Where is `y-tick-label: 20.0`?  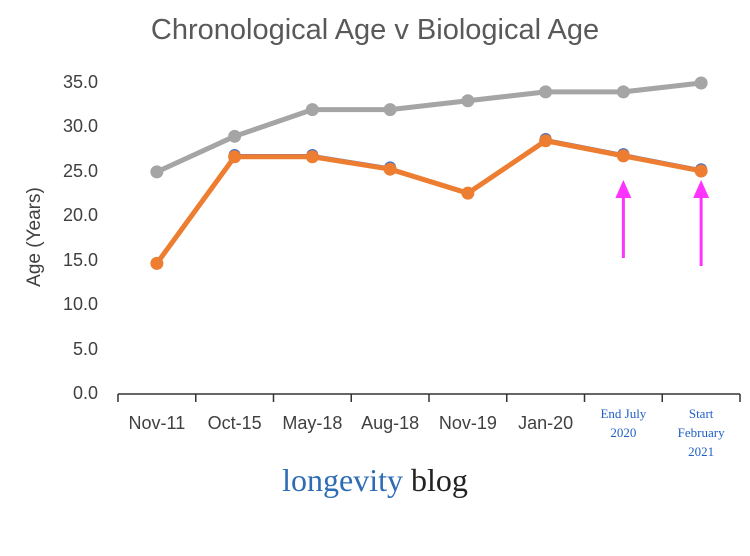 y-tick-label: 20.0 is located at coordinates (80, 215).